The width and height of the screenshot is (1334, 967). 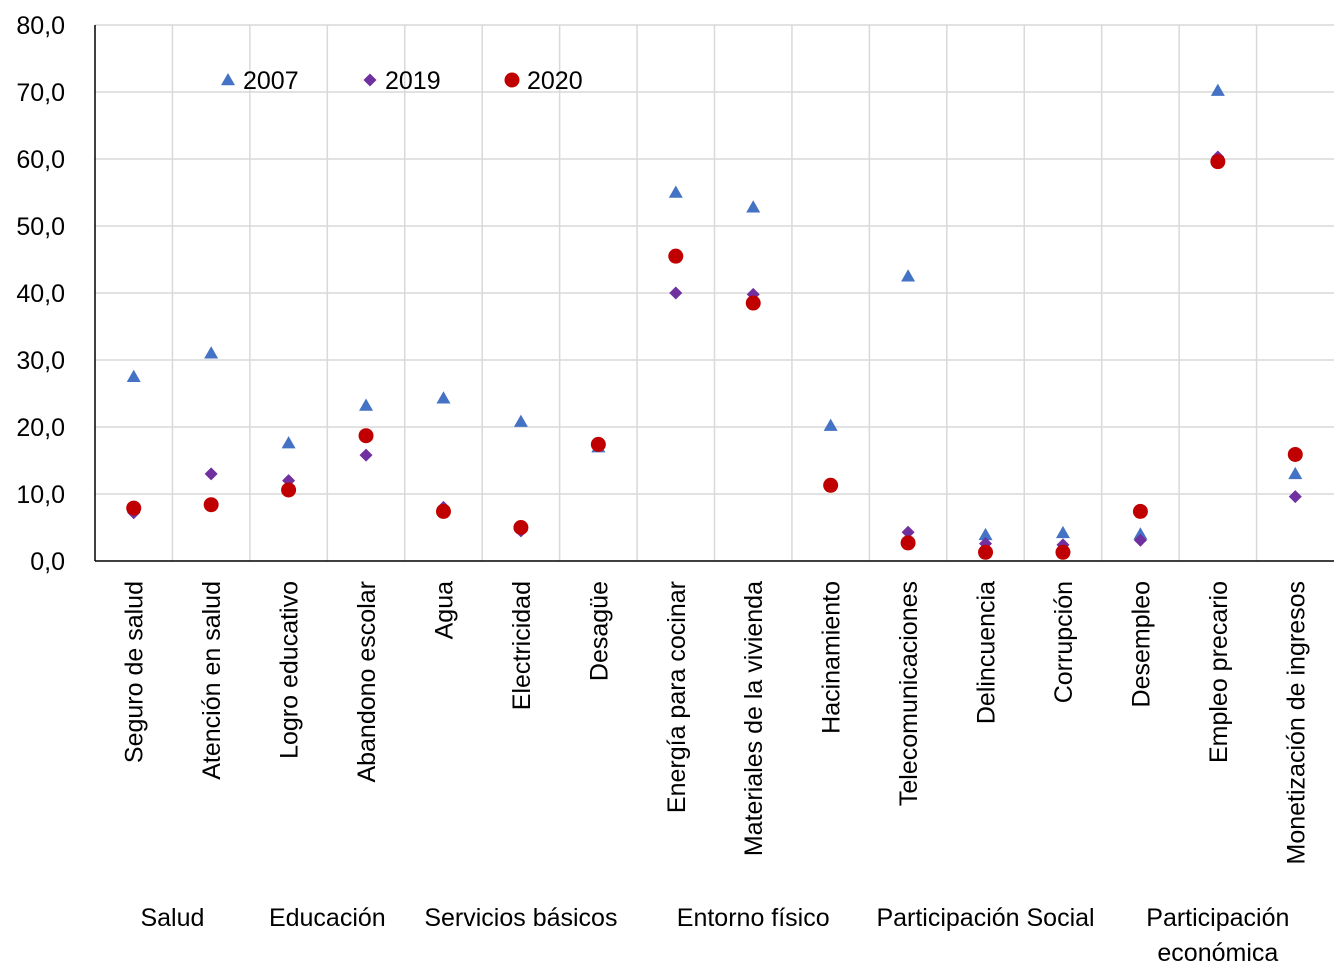 I want to click on x-tick-label: Delincuencia, so click(x=987, y=652).